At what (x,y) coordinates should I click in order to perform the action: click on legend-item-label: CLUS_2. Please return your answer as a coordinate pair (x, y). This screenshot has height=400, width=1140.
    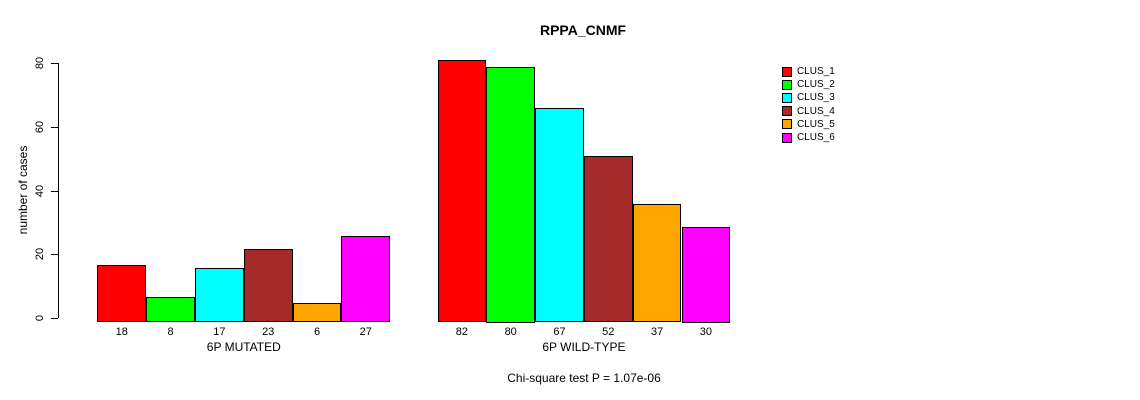
    Looking at the image, I should click on (816, 85).